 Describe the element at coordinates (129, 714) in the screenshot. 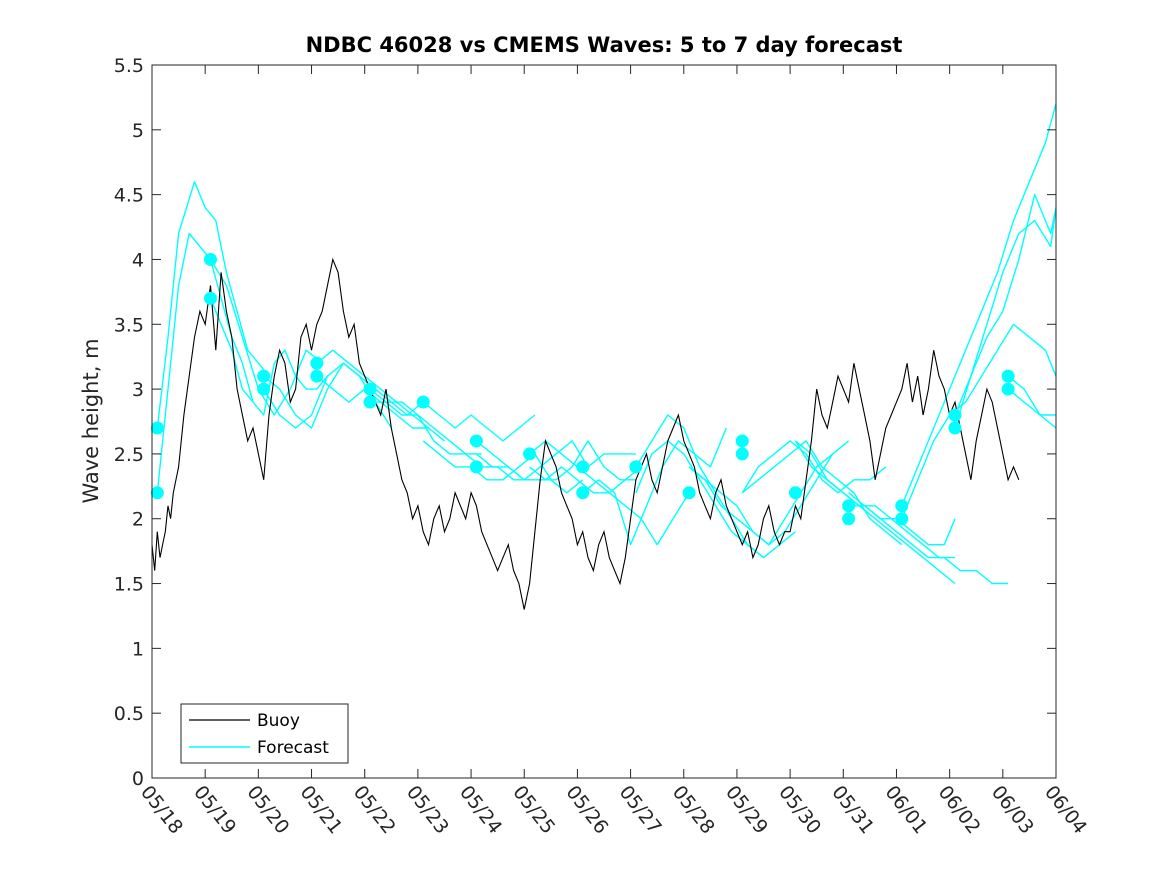

I see `y-tick-label: 0.5` at that location.